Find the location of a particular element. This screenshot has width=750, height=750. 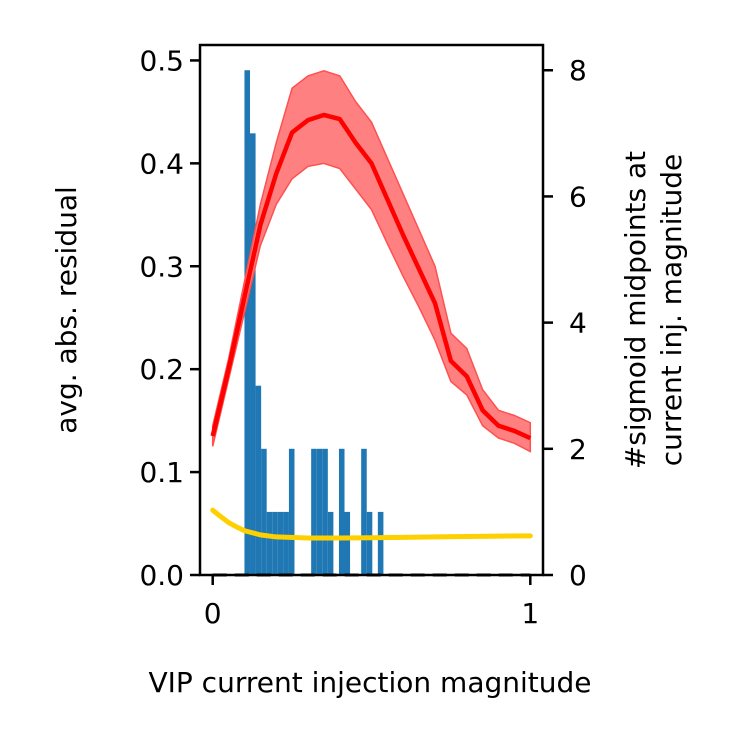

y-tick-label: 0.1 is located at coordinates (161, 472).